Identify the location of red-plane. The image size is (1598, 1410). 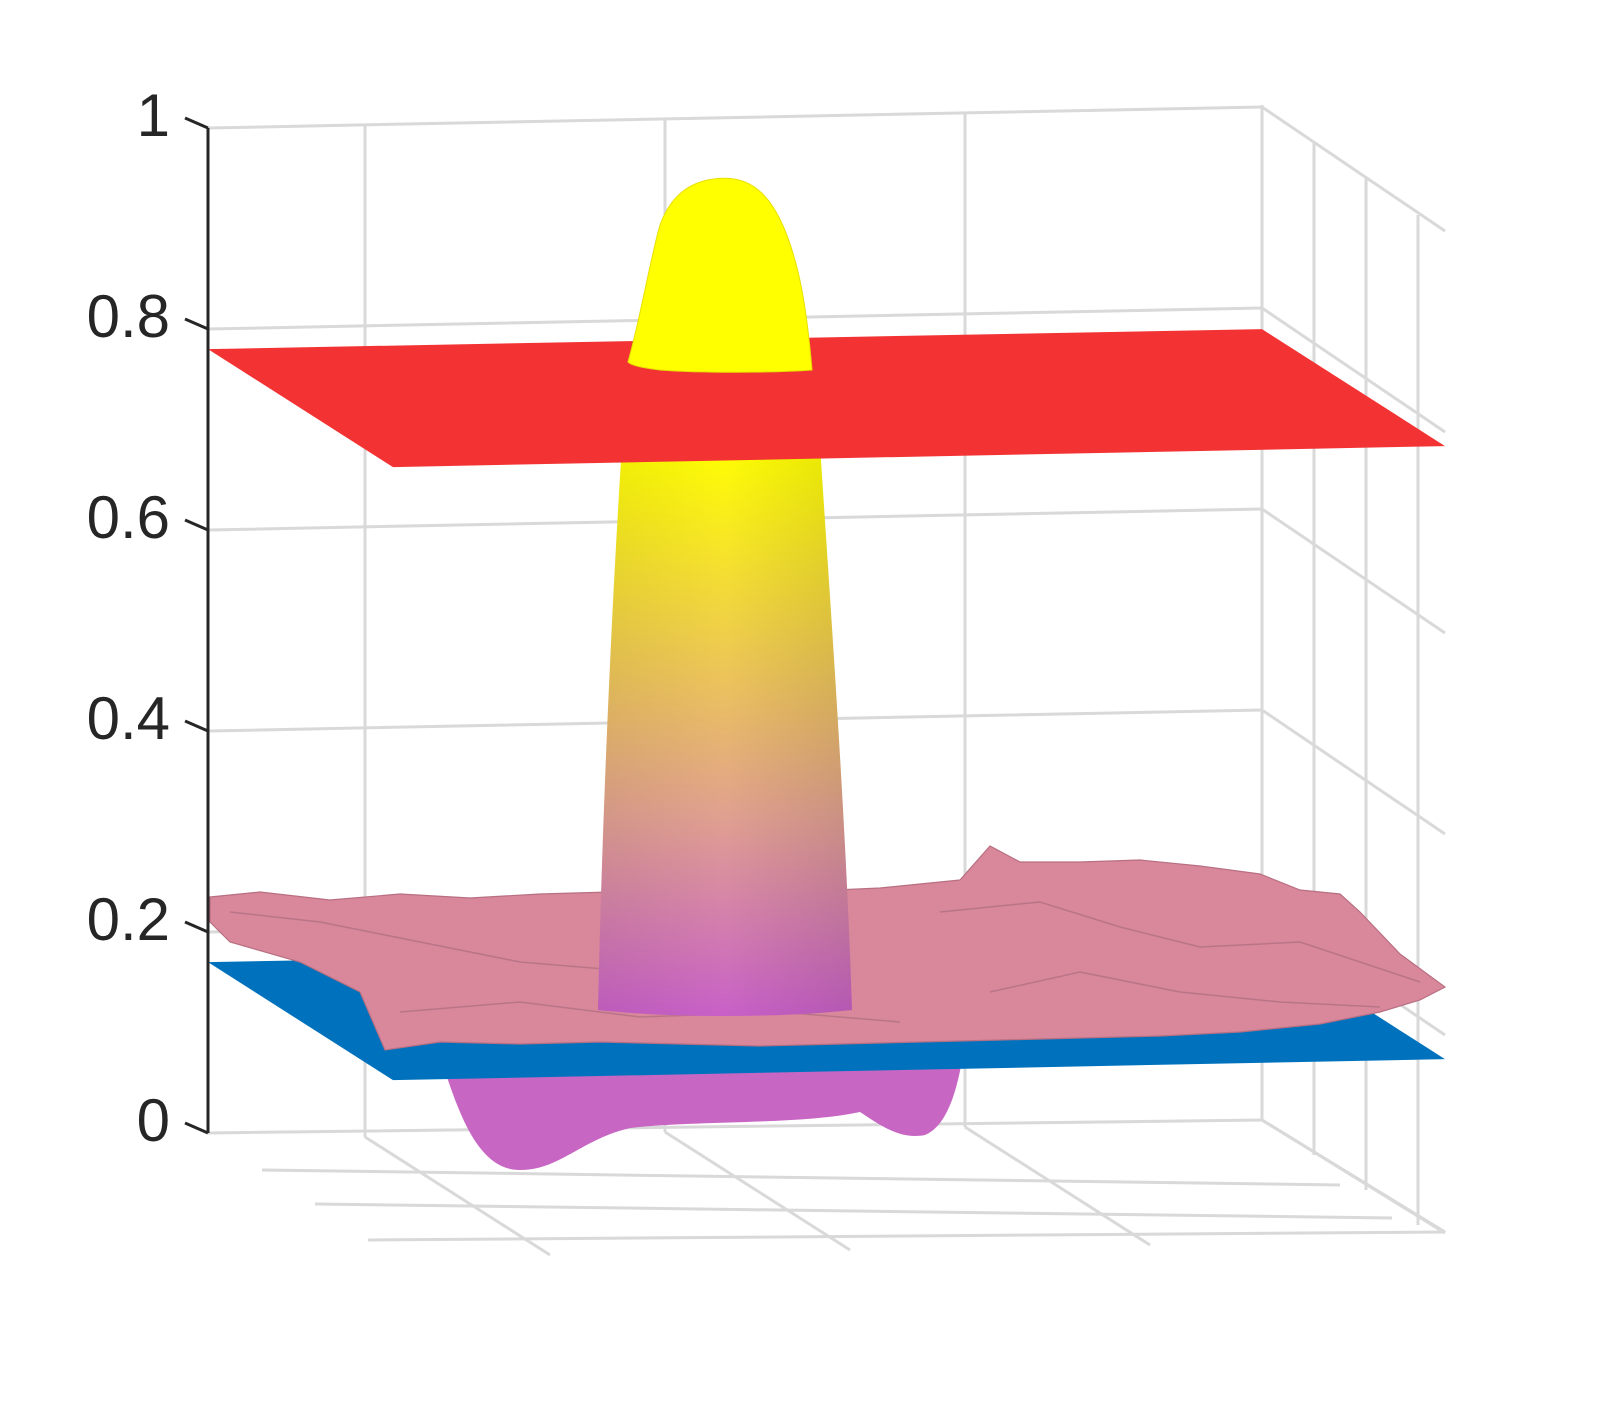
(826, 398).